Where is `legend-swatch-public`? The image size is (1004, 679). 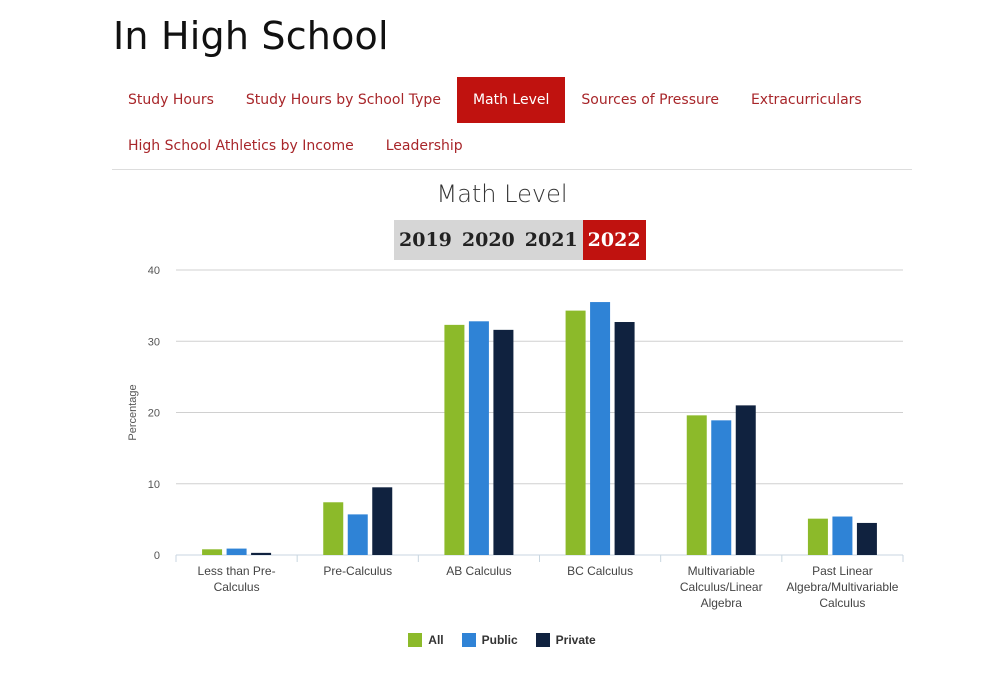 legend-swatch-public is located at coordinates (468, 640).